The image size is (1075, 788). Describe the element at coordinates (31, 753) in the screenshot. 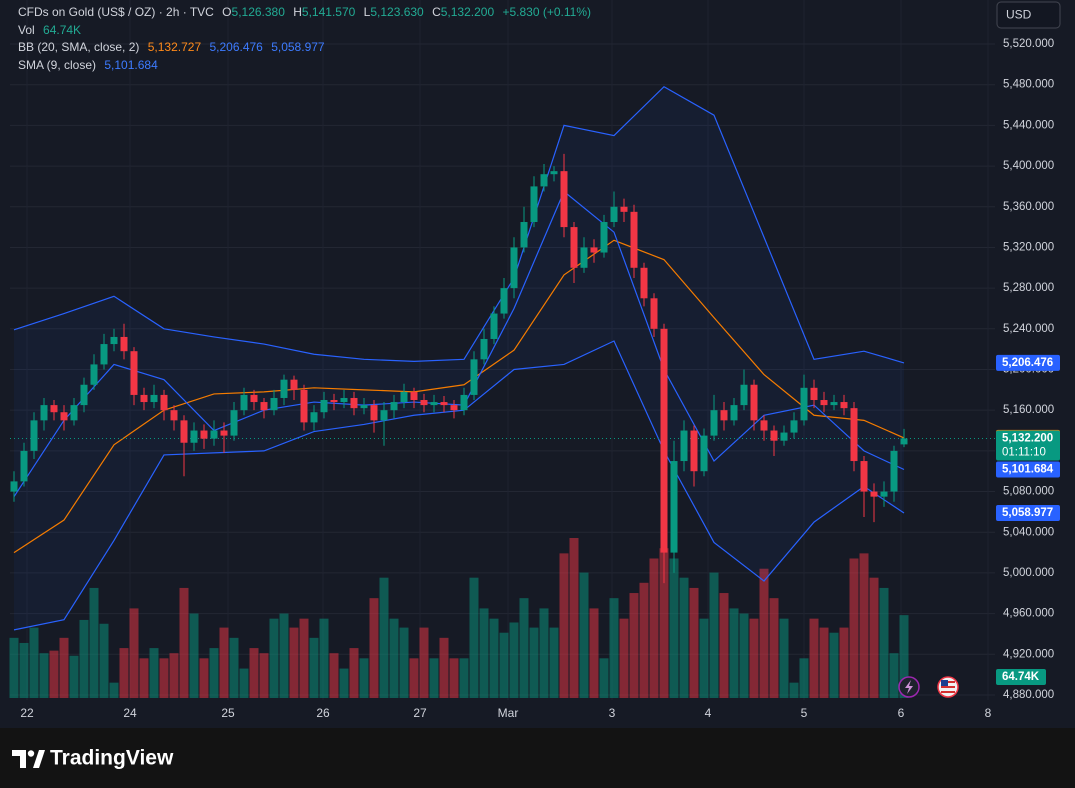

I see `logo-dot` at that location.